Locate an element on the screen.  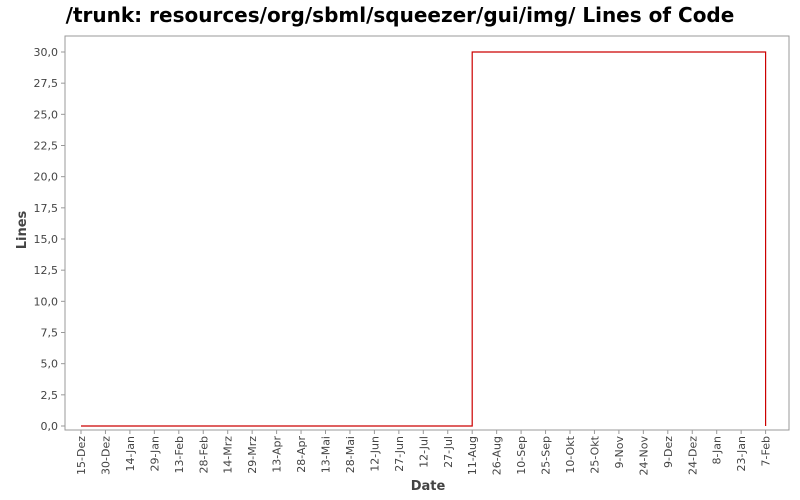
y-tick-label: 20,0 is located at coordinates (46, 177).